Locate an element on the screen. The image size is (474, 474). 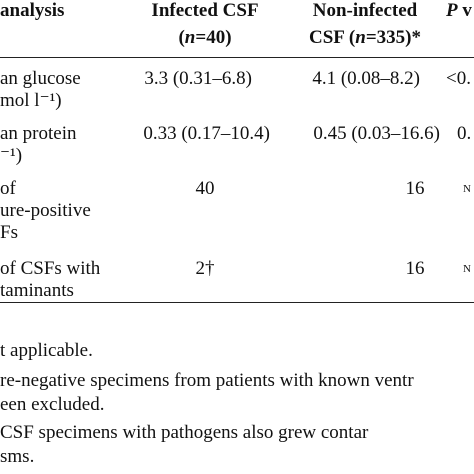
row-culture-infected: 40 is located at coordinates (205, 188).